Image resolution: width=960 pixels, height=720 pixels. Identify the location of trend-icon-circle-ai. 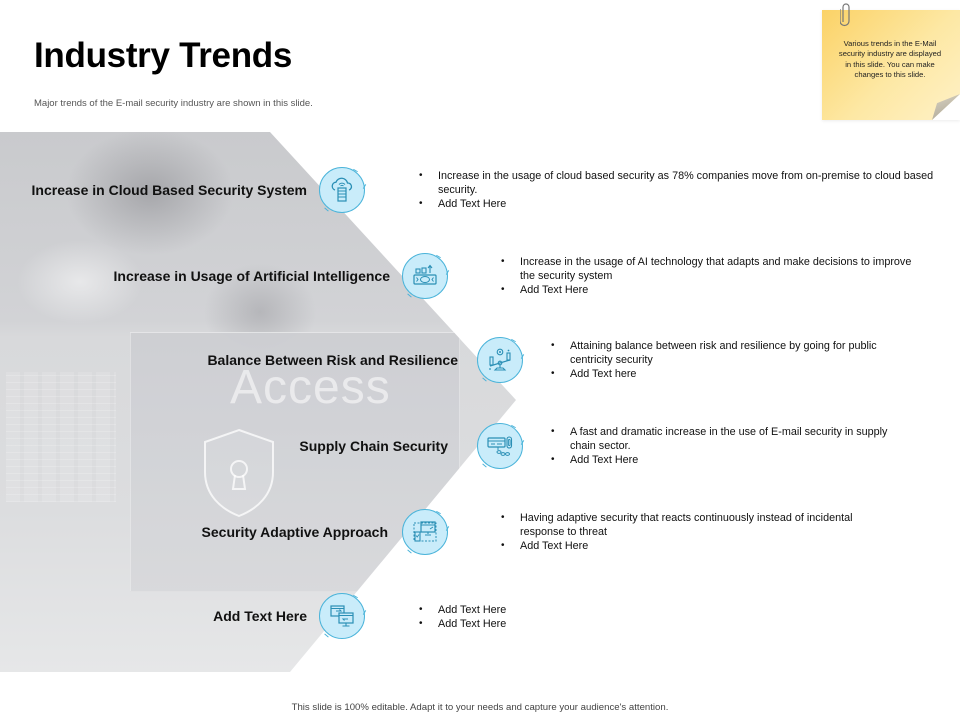
(426, 276).